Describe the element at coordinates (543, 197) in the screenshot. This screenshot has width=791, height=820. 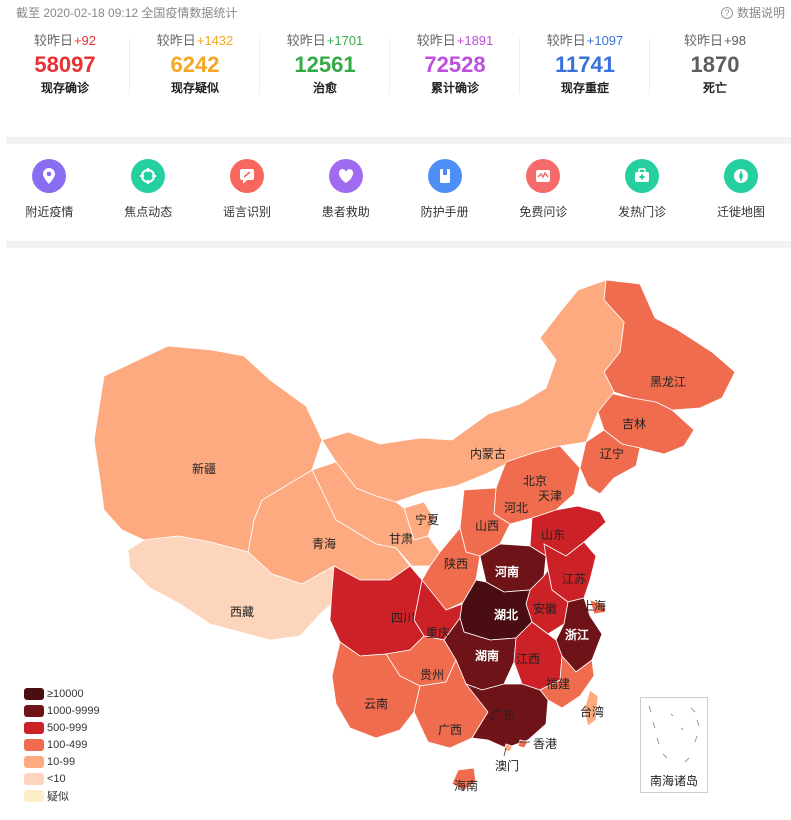
I see `feature-button: 免费问诊` at that location.